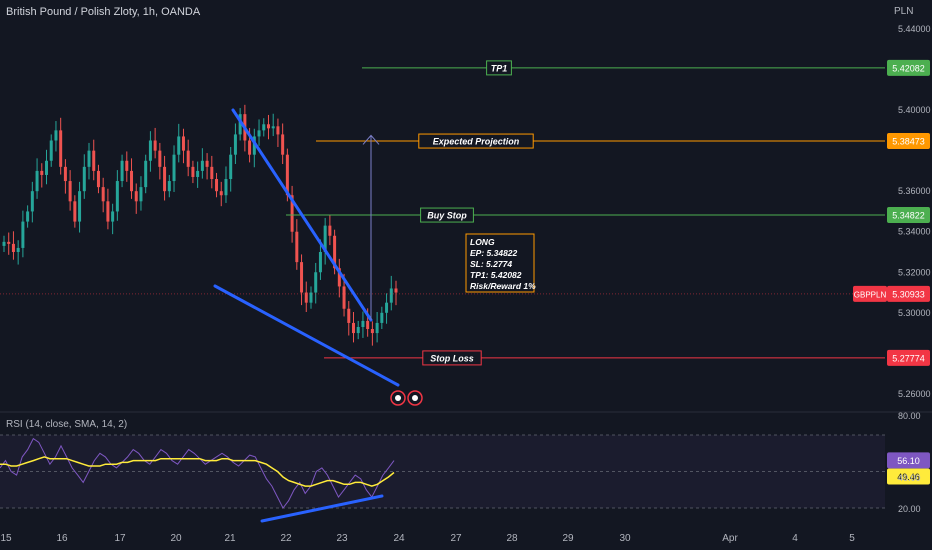  I want to click on stop-loss-label-box, so click(452, 358).